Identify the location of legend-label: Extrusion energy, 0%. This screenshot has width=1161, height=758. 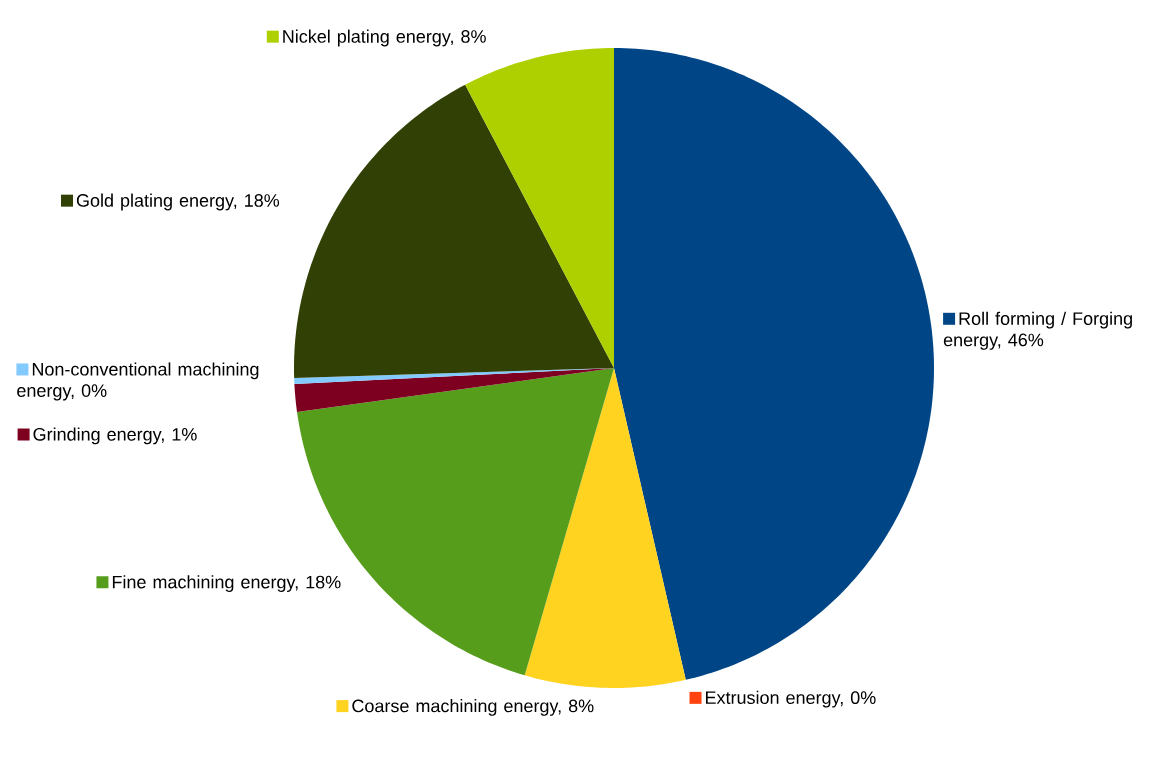
(791, 699).